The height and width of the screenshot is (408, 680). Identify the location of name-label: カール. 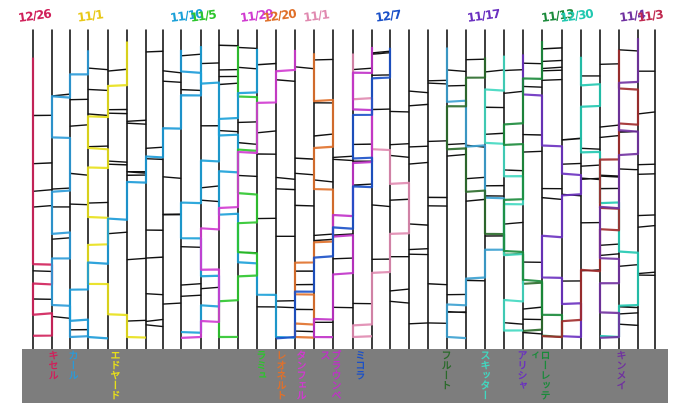
(71, 365).